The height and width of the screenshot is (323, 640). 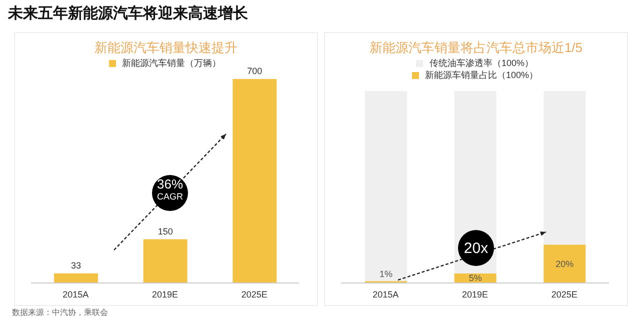 What do you see at coordinates (166, 48) in the screenshot?
I see `chart-title: 新能源汽车销量快速提升` at bounding box center [166, 48].